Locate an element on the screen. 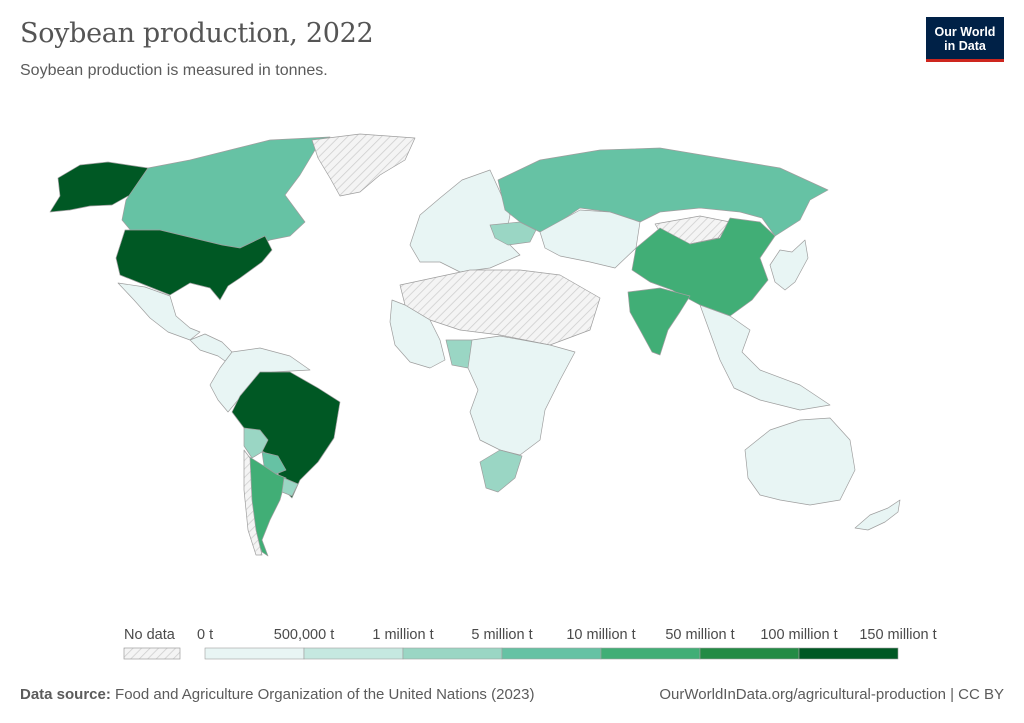 The image size is (1024, 723). legend-tick-label: 50 million t is located at coordinates (699, 635).